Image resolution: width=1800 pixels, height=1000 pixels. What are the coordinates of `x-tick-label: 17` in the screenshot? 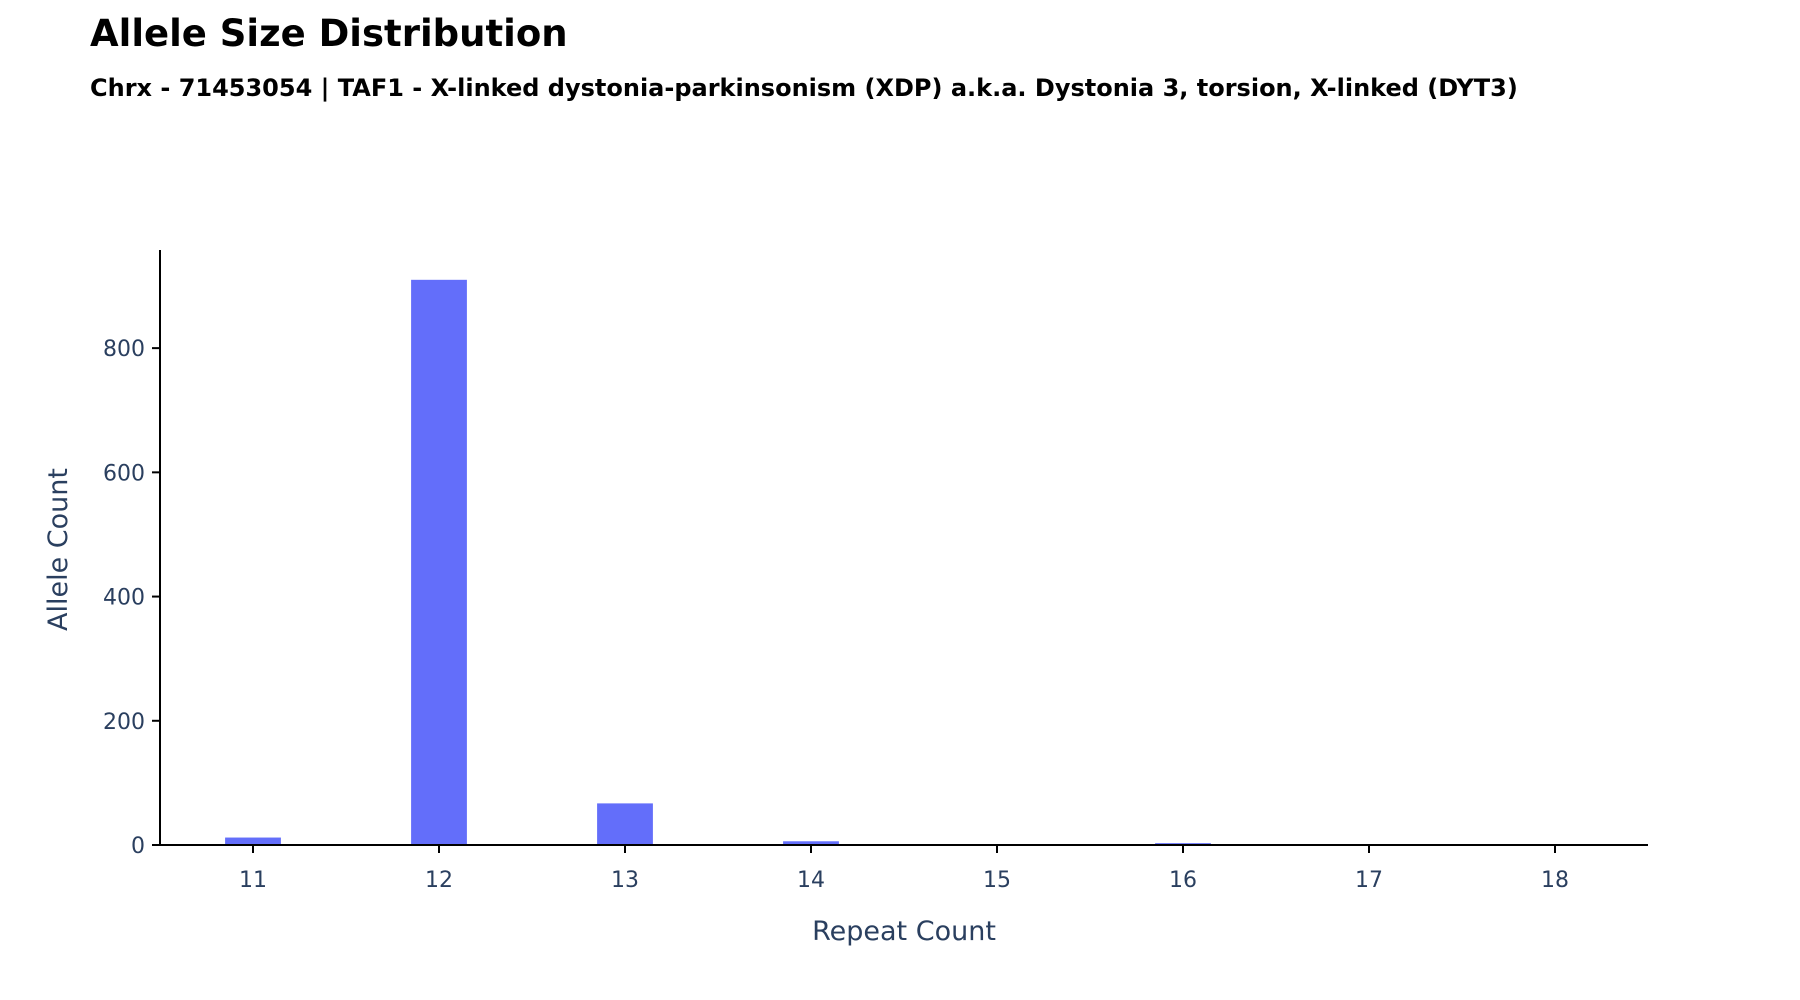 It's located at (1369, 880).